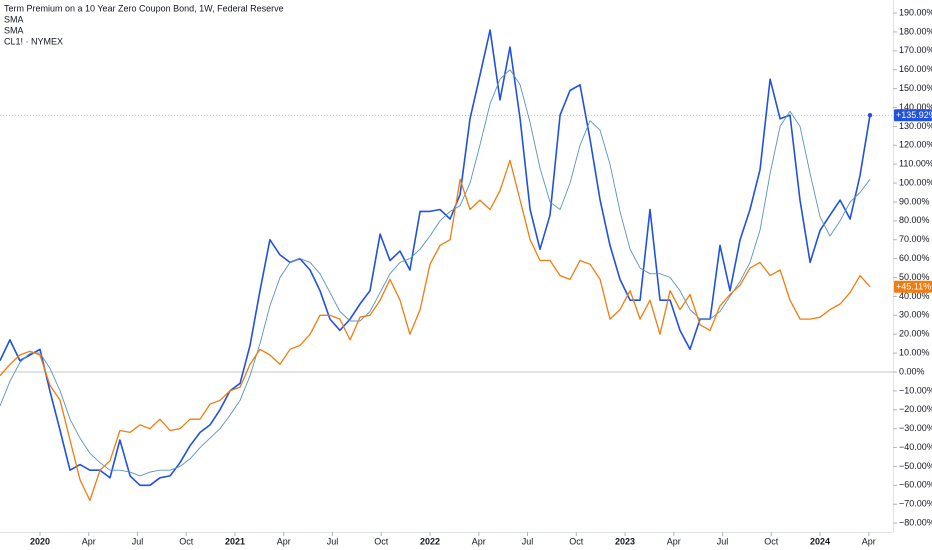  Describe the element at coordinates (915, 466) in the screenshot. I see `y-tick-label: −50.00%` at that location.